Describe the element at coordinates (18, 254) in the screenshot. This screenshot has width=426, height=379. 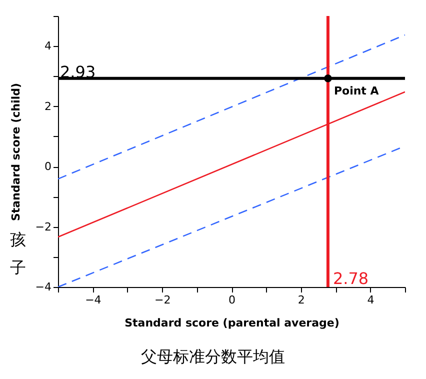
I see `text: 孩子` at that location.